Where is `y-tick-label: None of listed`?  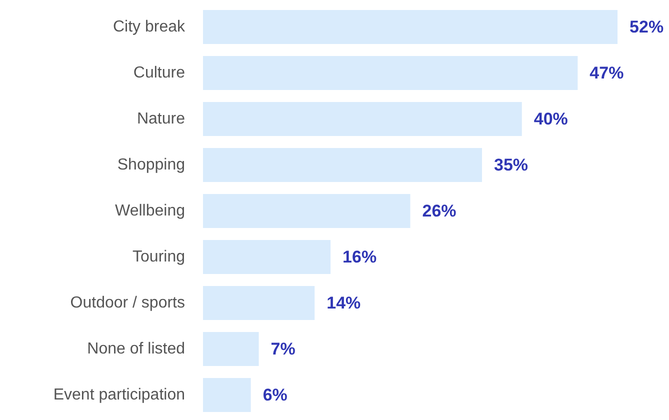 y-tick-label: None of listed is located at coordinates (136, 349).